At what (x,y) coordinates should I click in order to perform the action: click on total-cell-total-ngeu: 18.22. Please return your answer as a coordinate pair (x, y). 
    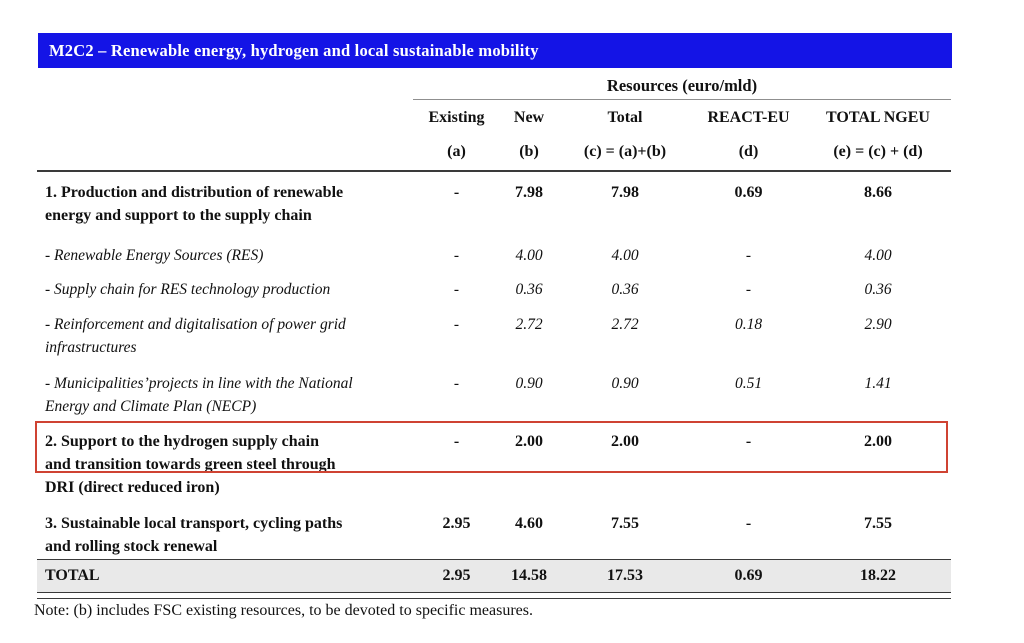
    Looking at the image, I should click on (878, 575).